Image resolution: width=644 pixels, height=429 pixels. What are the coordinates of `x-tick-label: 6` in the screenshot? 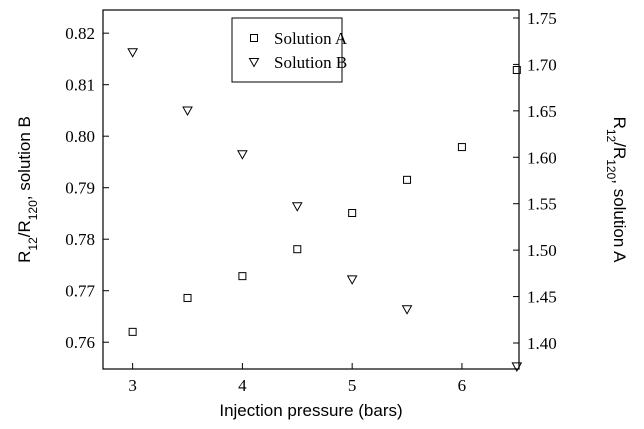 It's located at (462, 385).